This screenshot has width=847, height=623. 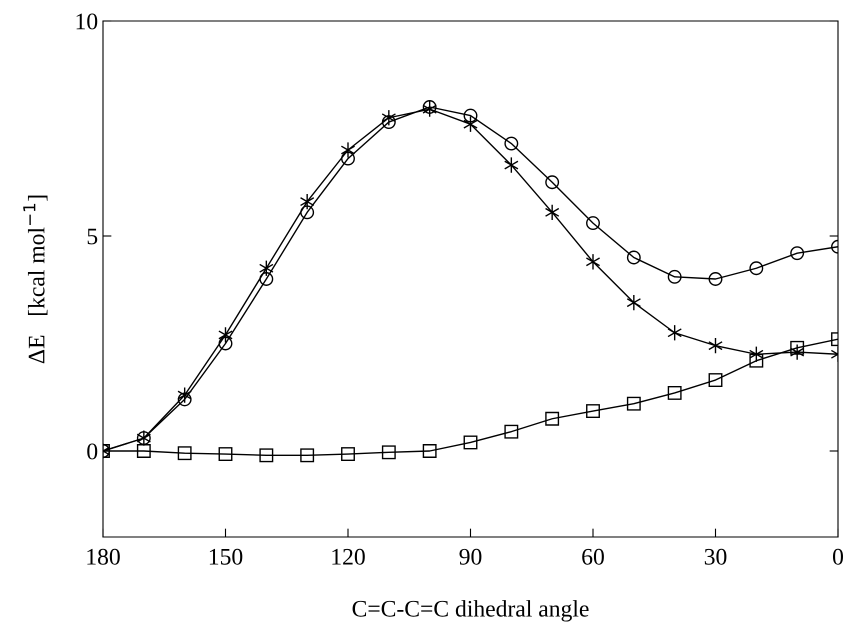 What do you see at coordinates (35, 280) in the screenshot?
I see `y-axis-title: ΔE [kcal mol$^{−1}$]` at bounding box center [35, 280].